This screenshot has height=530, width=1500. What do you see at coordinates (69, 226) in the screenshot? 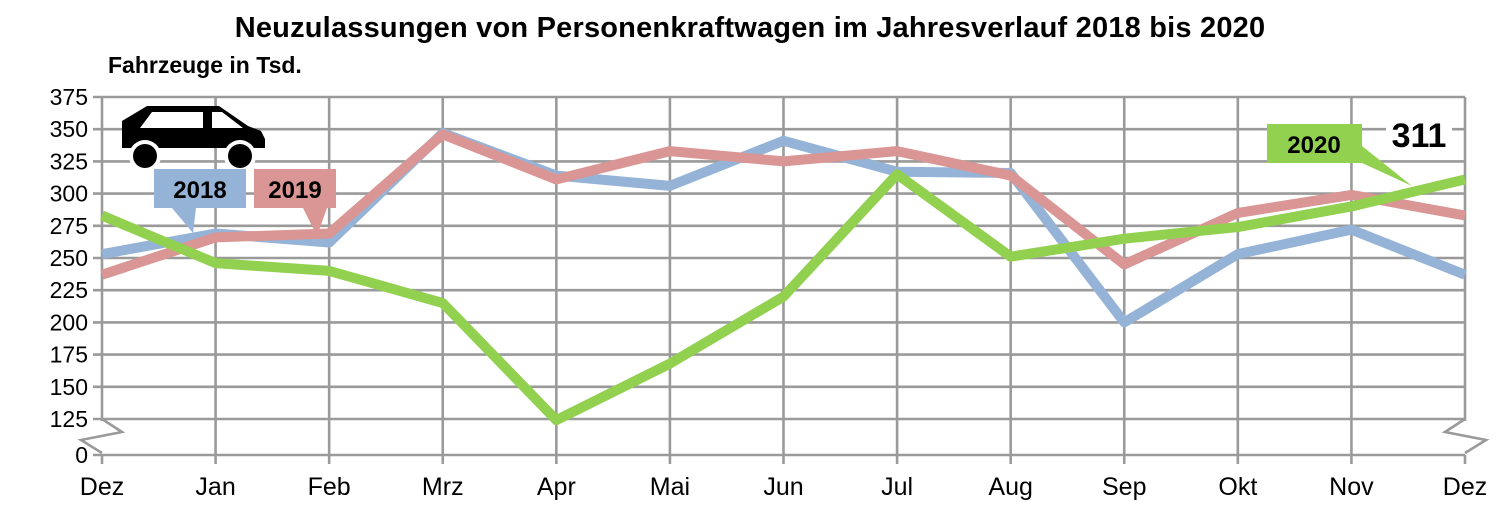
I see `y-tick-label: 275` at bounding box center [69, 226].